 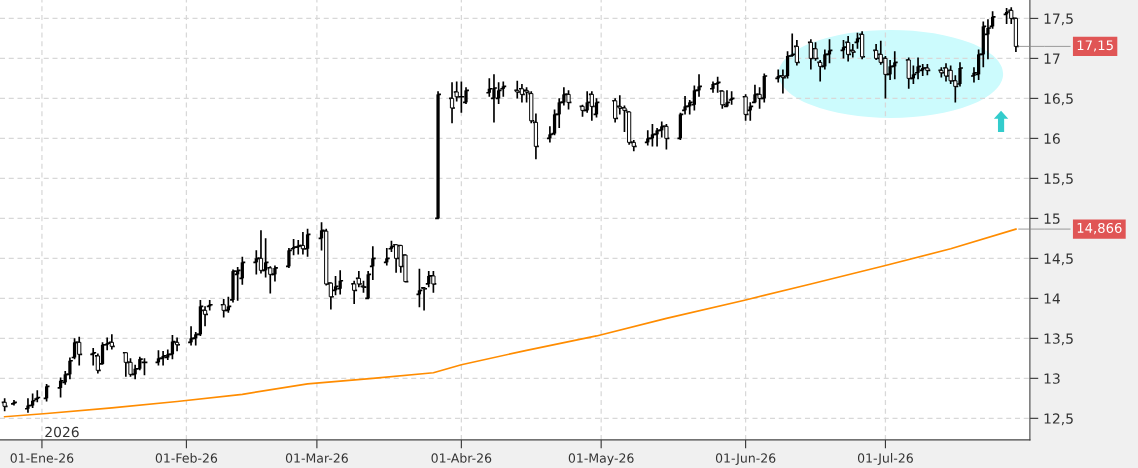 I want to click on x-tick-label: 01-Mar-26, so click(x=316, y=458).